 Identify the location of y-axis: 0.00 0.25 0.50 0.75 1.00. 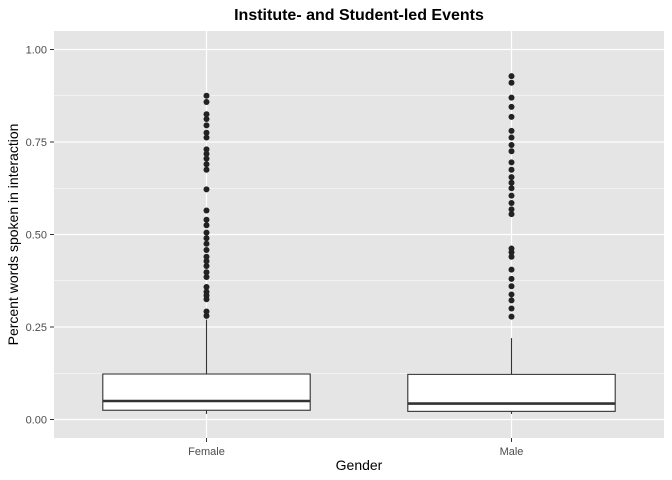
(40, 236).